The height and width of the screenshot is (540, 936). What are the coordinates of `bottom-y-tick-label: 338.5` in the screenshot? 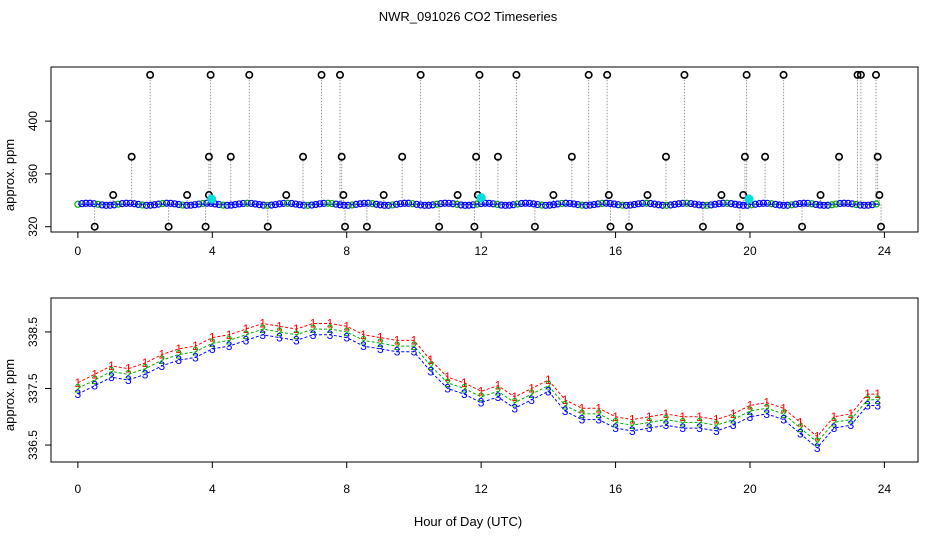 It's located at (33, 332).